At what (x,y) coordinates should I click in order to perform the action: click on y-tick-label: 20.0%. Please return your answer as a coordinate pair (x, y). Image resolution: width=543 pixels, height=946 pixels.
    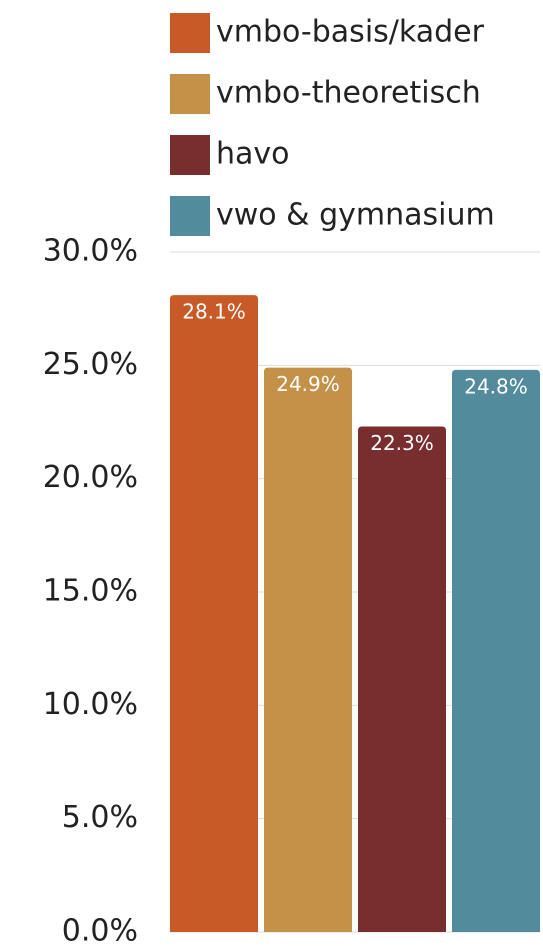
    Looking at the image, I should click on (90, 477).